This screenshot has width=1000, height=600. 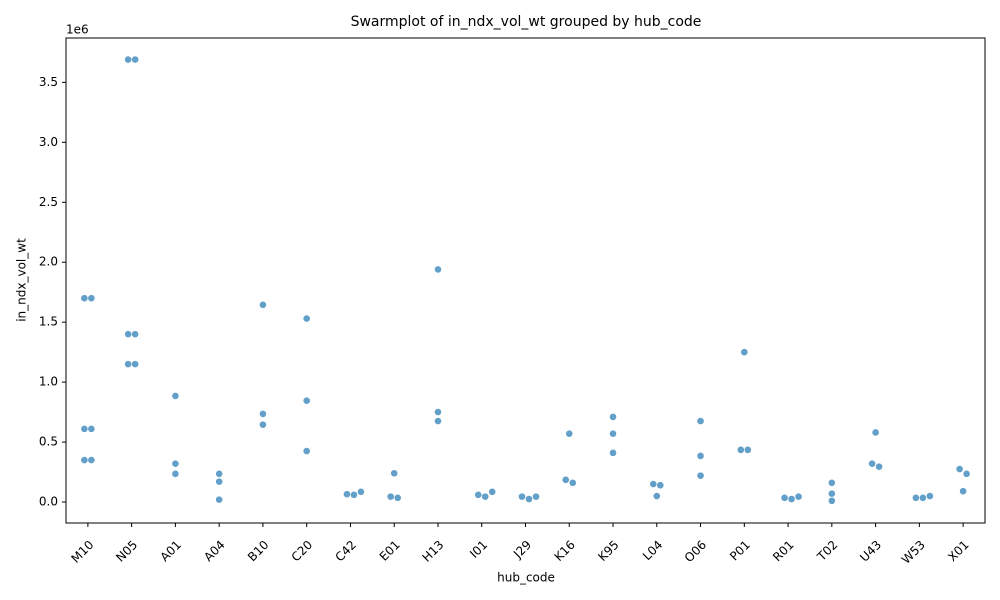 I want to click on x-tick-label: E01, so click(x=390, y=551).